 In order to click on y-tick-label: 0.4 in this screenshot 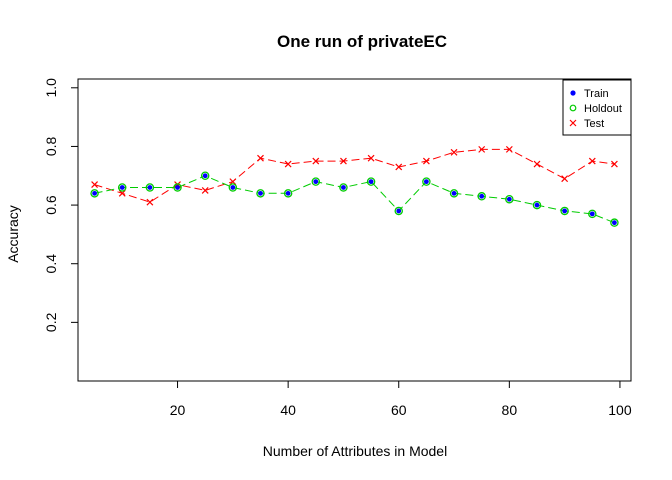, I will do `click(51, 264)`.